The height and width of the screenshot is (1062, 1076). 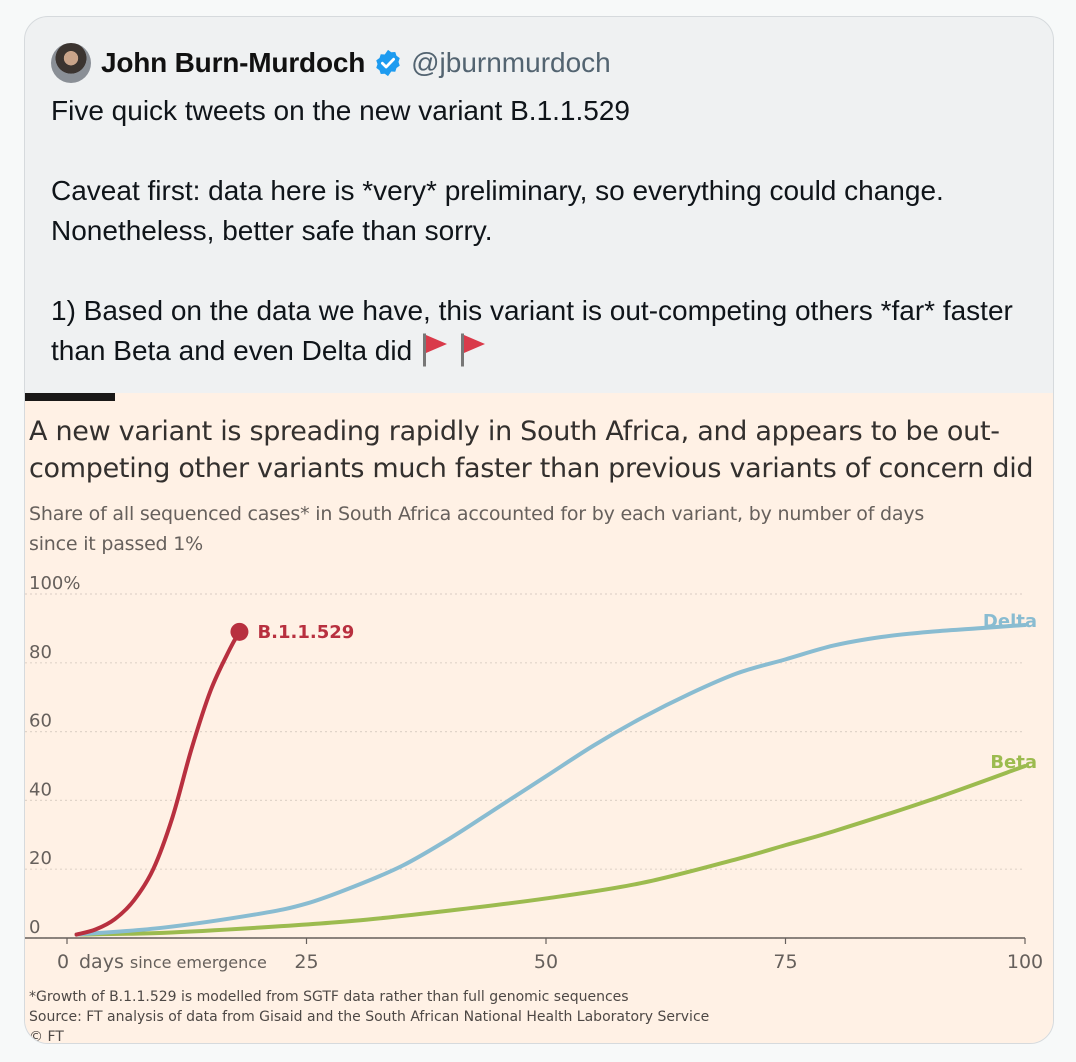 What do you see at coordinates (1025, 962) in the screenshot?
I see `x-tick-label: 100` at bounding box center [1025, 962].